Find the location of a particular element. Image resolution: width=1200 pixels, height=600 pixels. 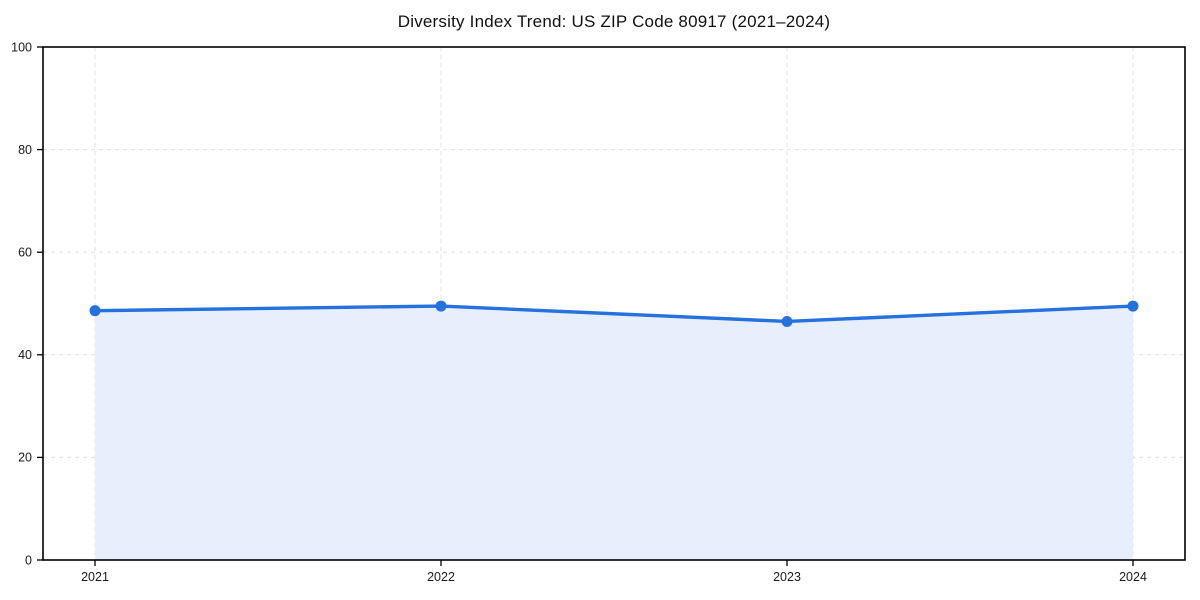

x-tick-label: 2024 is located at coordinates (1133, 577).